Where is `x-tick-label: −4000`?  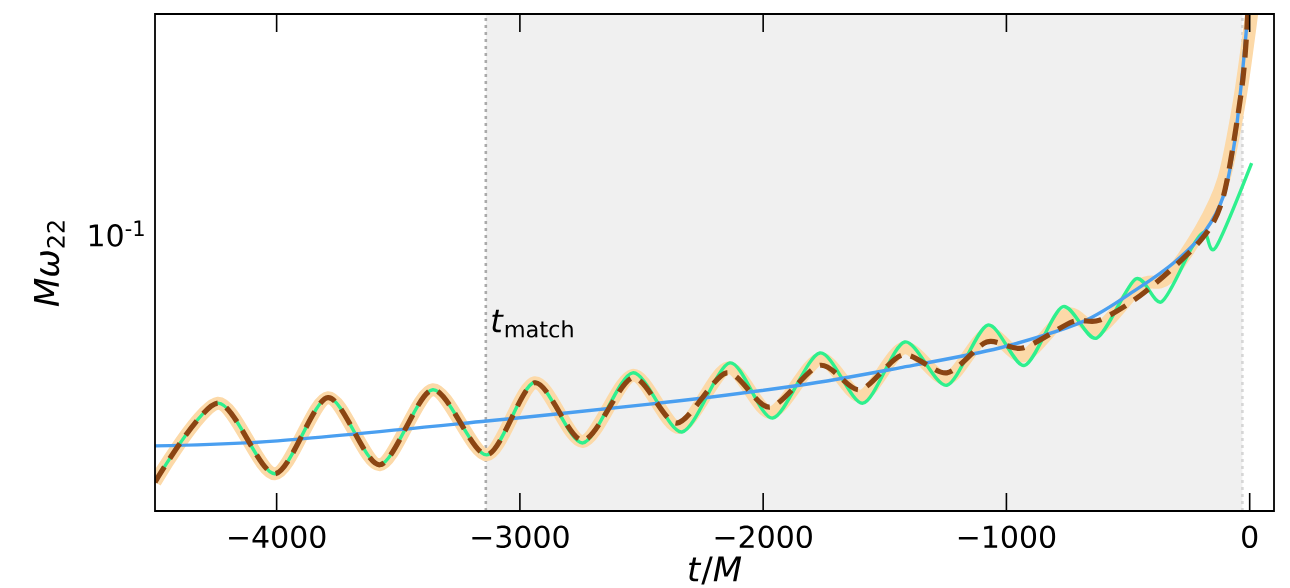
x-tick-label: −4000 is located at coordinates (277, 537).